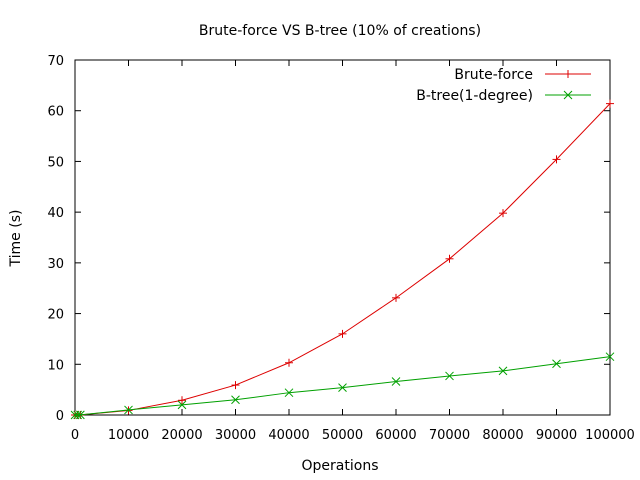 The height and width of the screenshot is (480, 640). What do you see at coordinates (556, 435) in the screenshot?
I see `x-tick-label: 90000` at bounding box center [556, 435].